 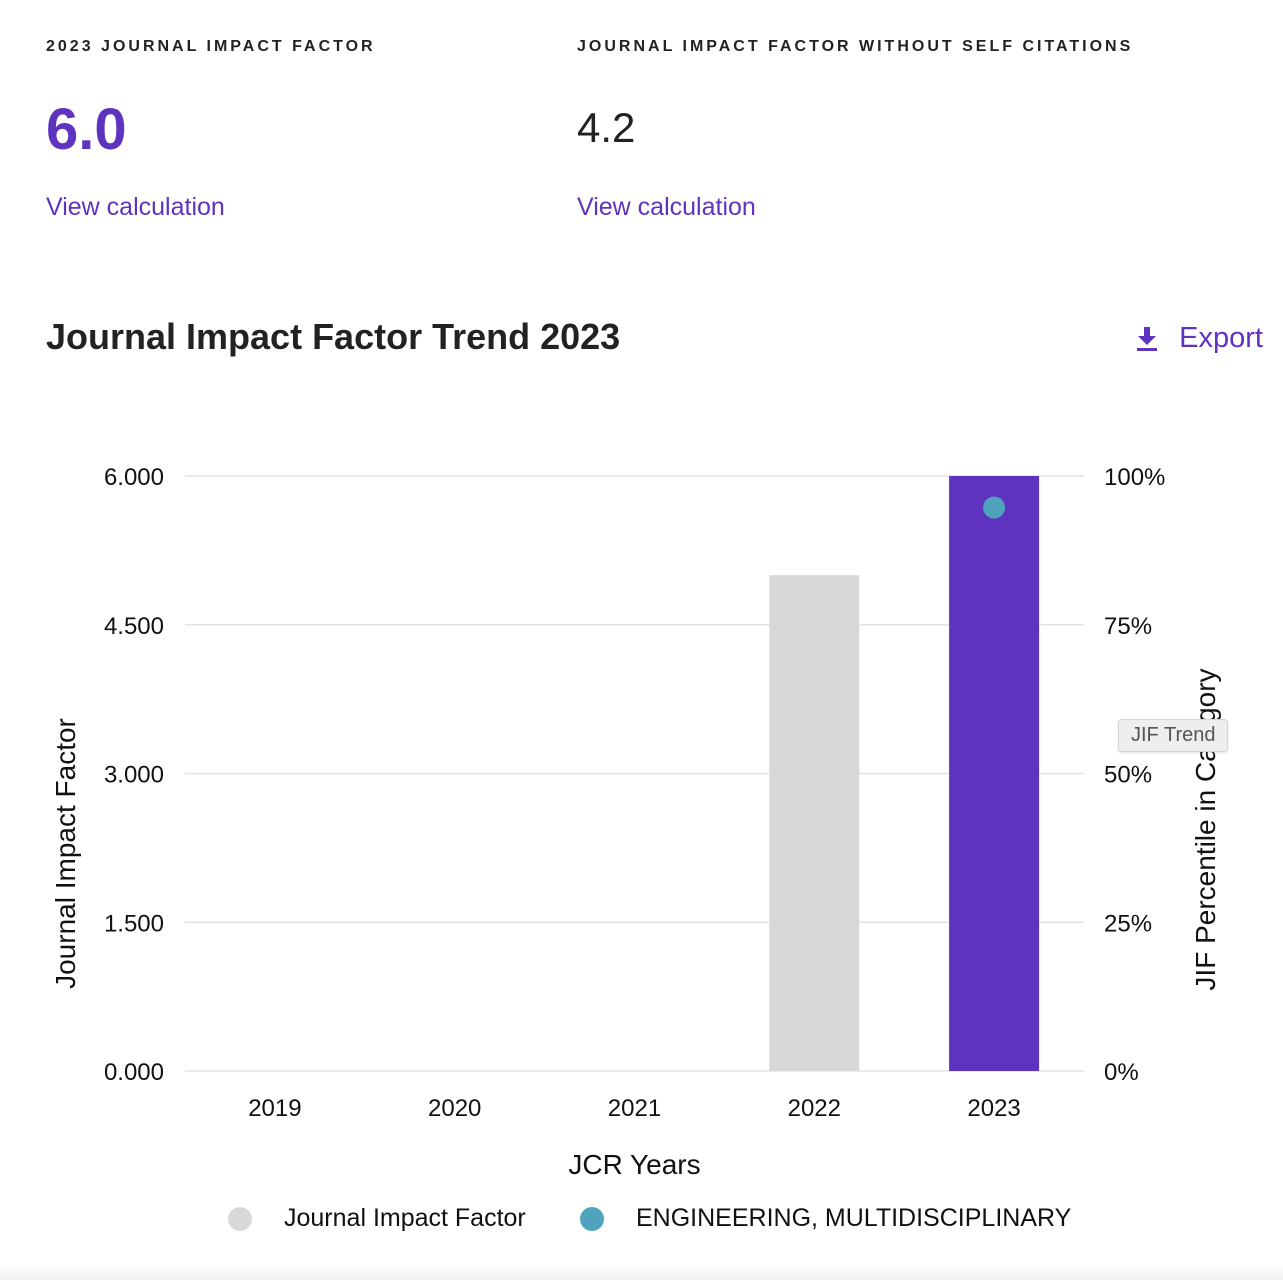 I want to click on legend-label-journal-impact-factor: Journal Impact Factor, so click(x=405, y=1218).